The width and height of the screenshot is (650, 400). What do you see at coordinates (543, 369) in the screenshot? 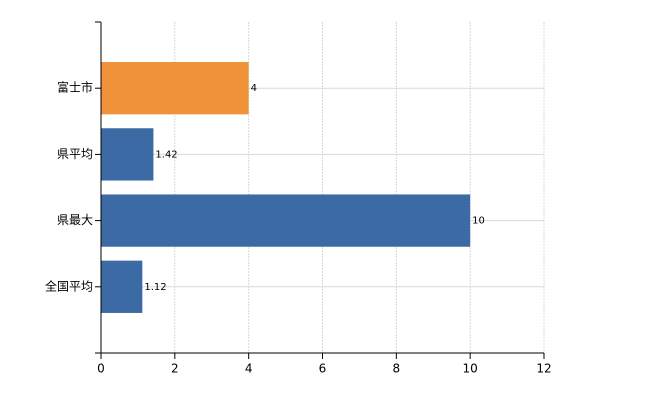
I see `x-tick-label: 12` at bounding box center [543, 369].